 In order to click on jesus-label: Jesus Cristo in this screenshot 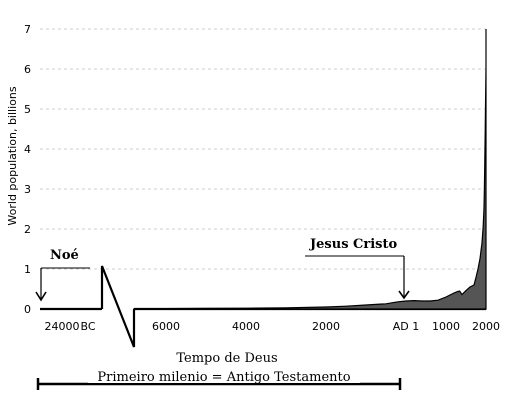, I will do `click(353, 244)`.